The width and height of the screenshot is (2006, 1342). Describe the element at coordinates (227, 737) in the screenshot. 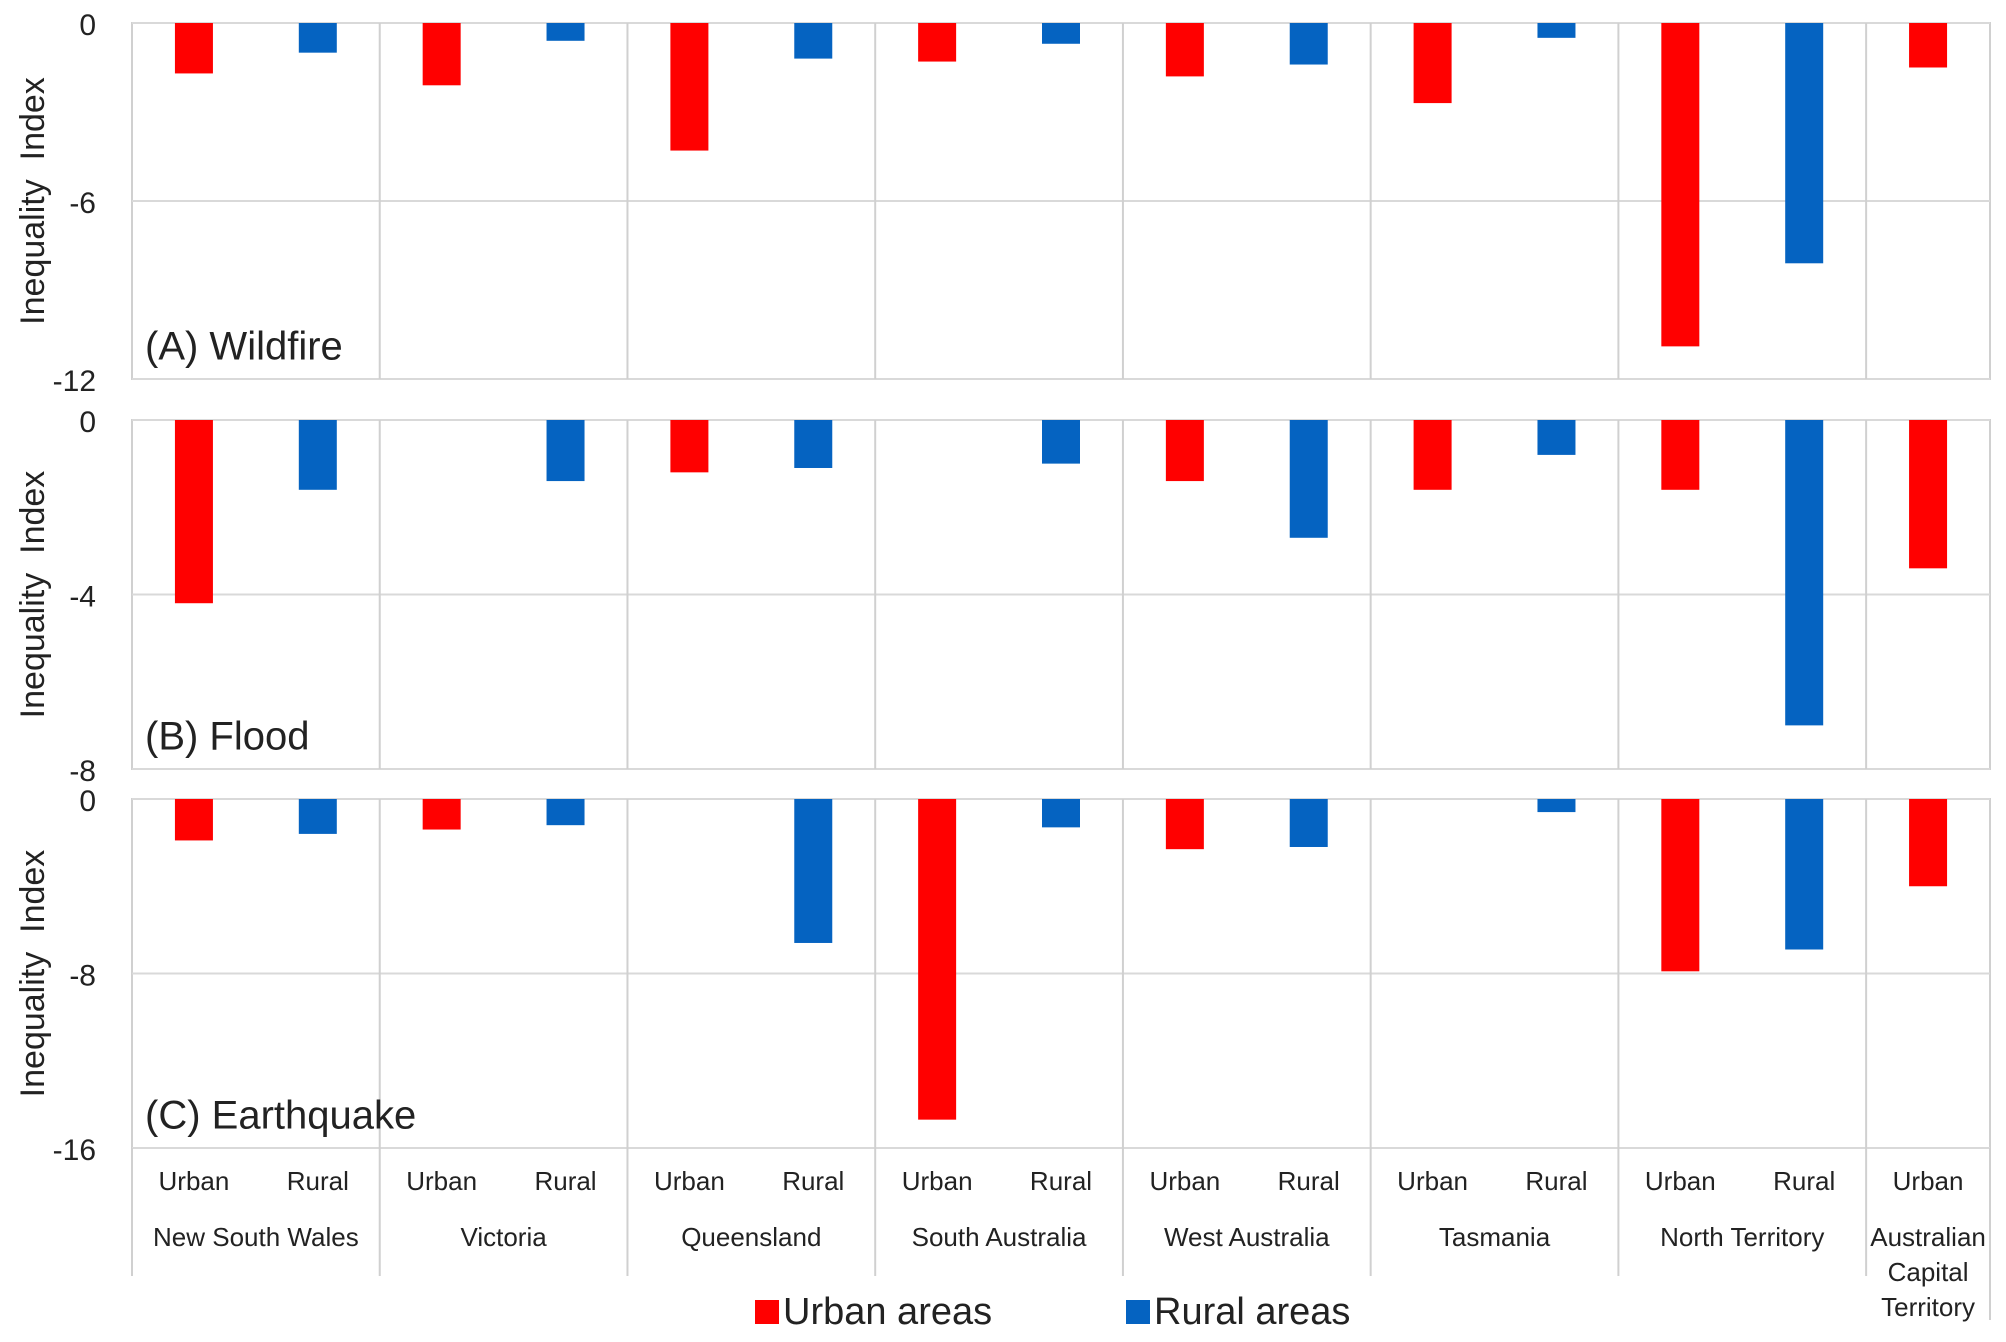

I see `panel-title: (B) Flood` at that location.